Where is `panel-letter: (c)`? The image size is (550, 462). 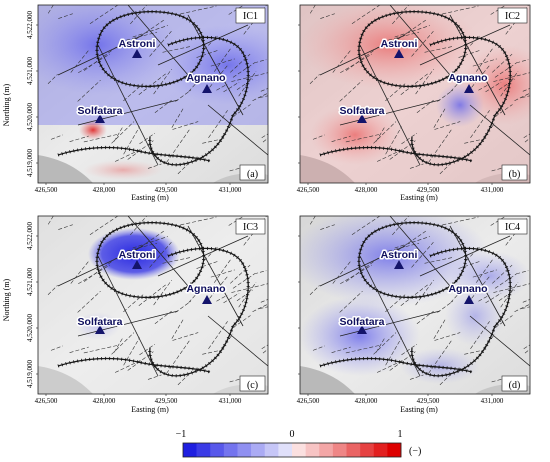
panel-letter: (c) is located at coordinates (252, 385).